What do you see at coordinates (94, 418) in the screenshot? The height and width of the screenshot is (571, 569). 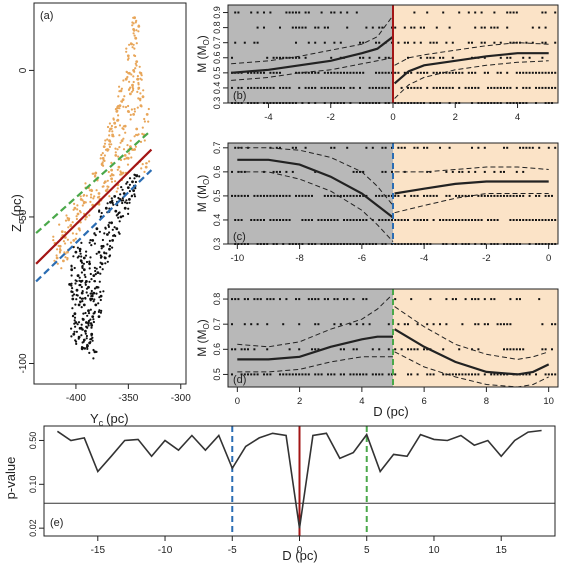 I see `panel-a-xlabel: Y` at bounding box center [94, 418].